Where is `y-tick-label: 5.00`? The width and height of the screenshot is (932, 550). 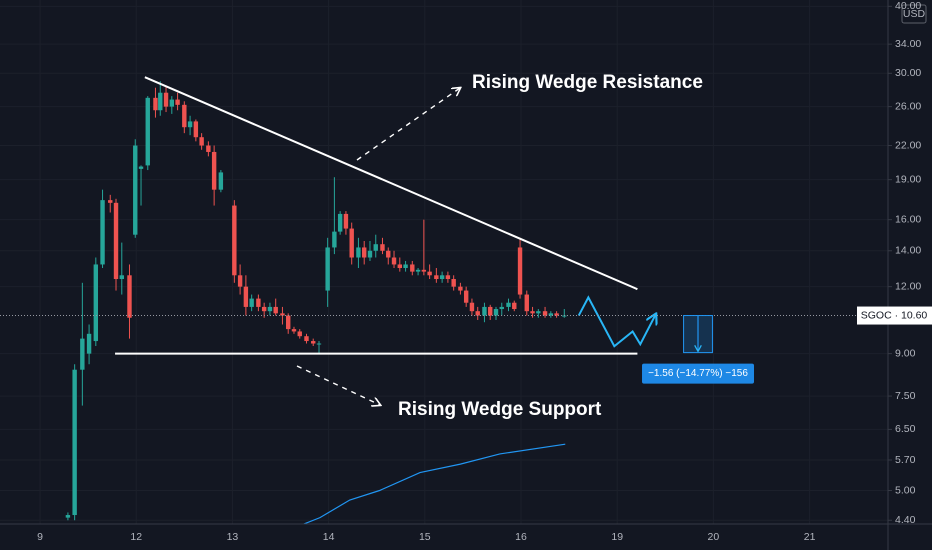 y-tick-label: 5.00 is located at coordinates (905, 490).